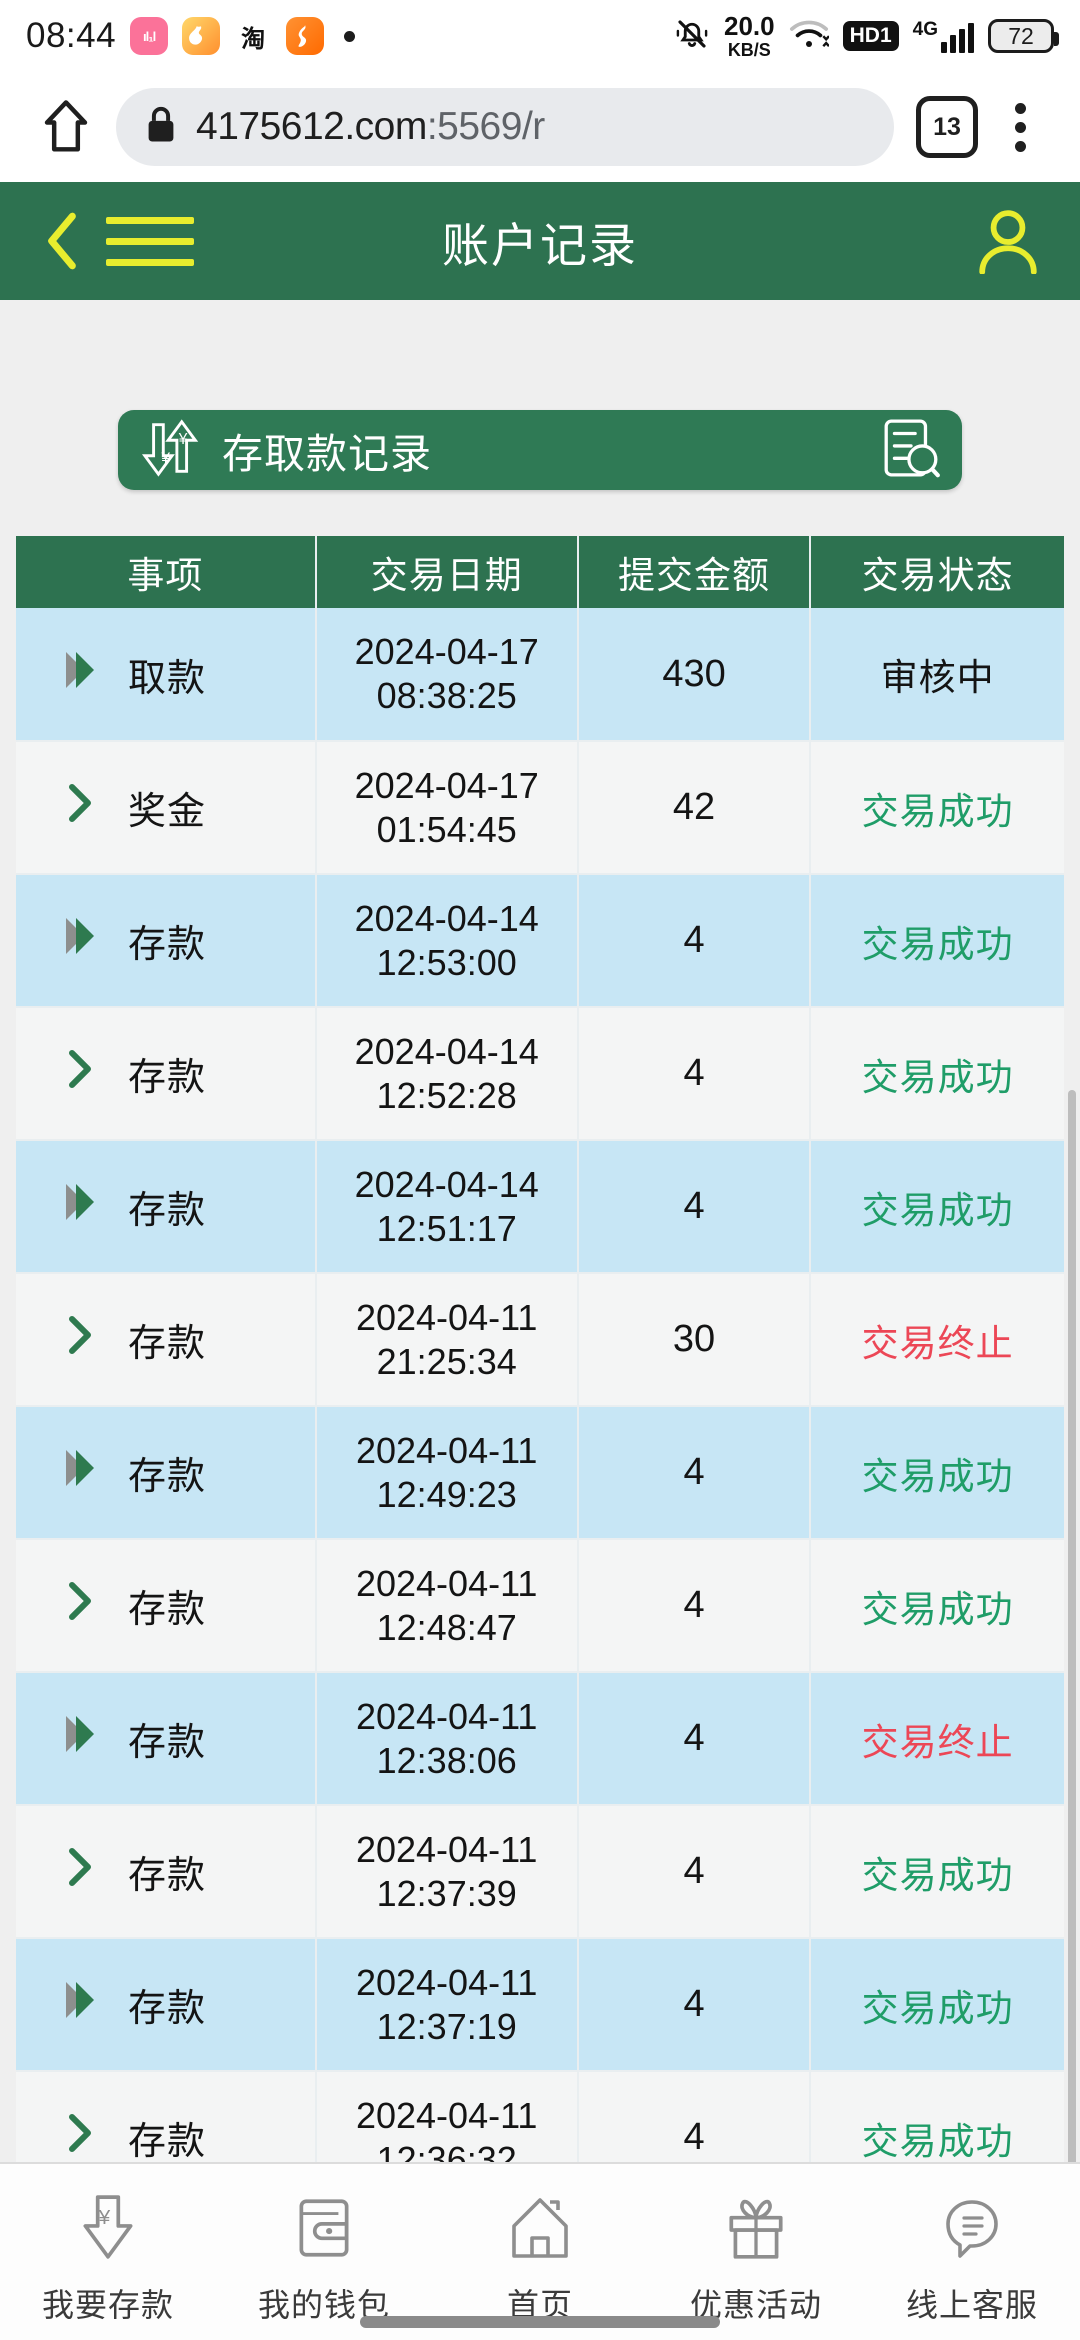 This screenshot has height=2340, width=1080. Describe the element at coordinates (166, 572) in the screenshot. I see `column-header-item: 事项` at that location.